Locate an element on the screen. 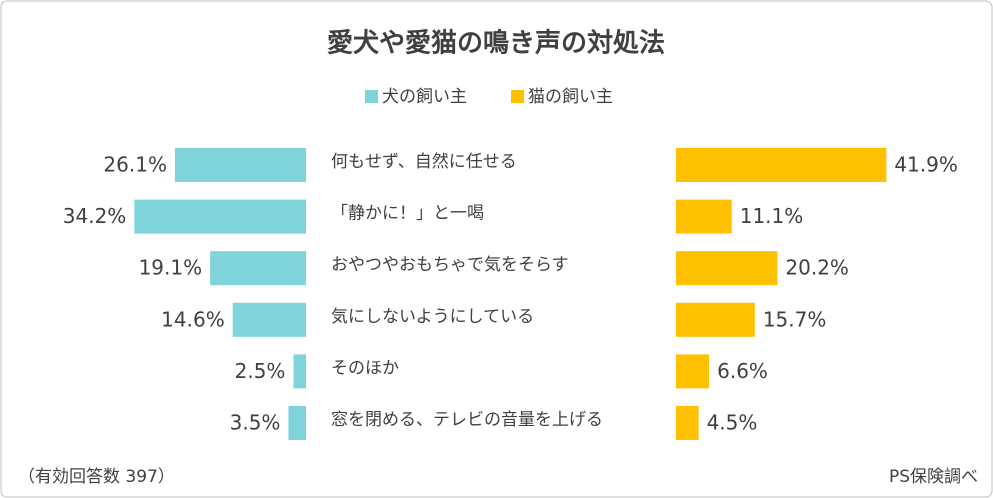 Image resolution: width=993 pixels, height=498 pixels. value-label: 34.2% is located at coordinates (95, 216).